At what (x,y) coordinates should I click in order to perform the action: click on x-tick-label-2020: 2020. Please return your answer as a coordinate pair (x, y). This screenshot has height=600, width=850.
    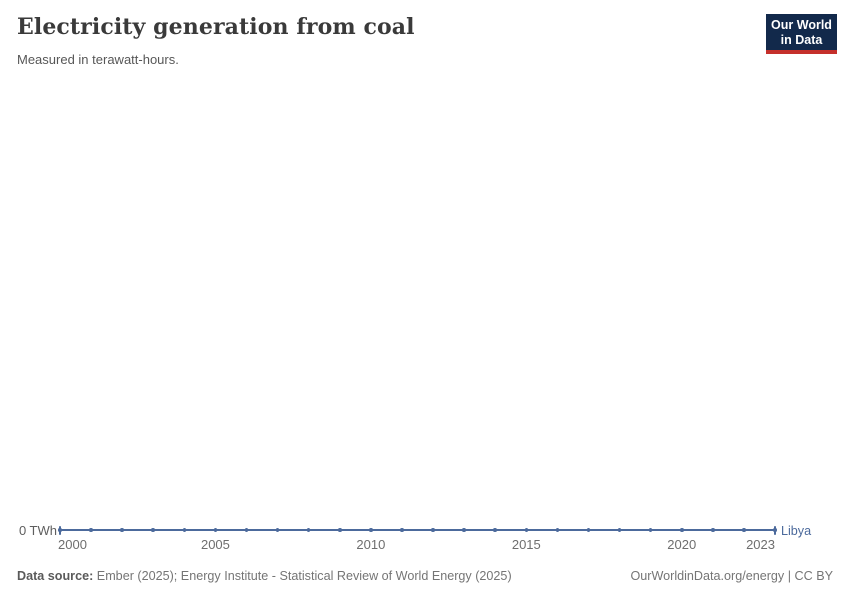
    Looking at the image, I should click on (682, 544).